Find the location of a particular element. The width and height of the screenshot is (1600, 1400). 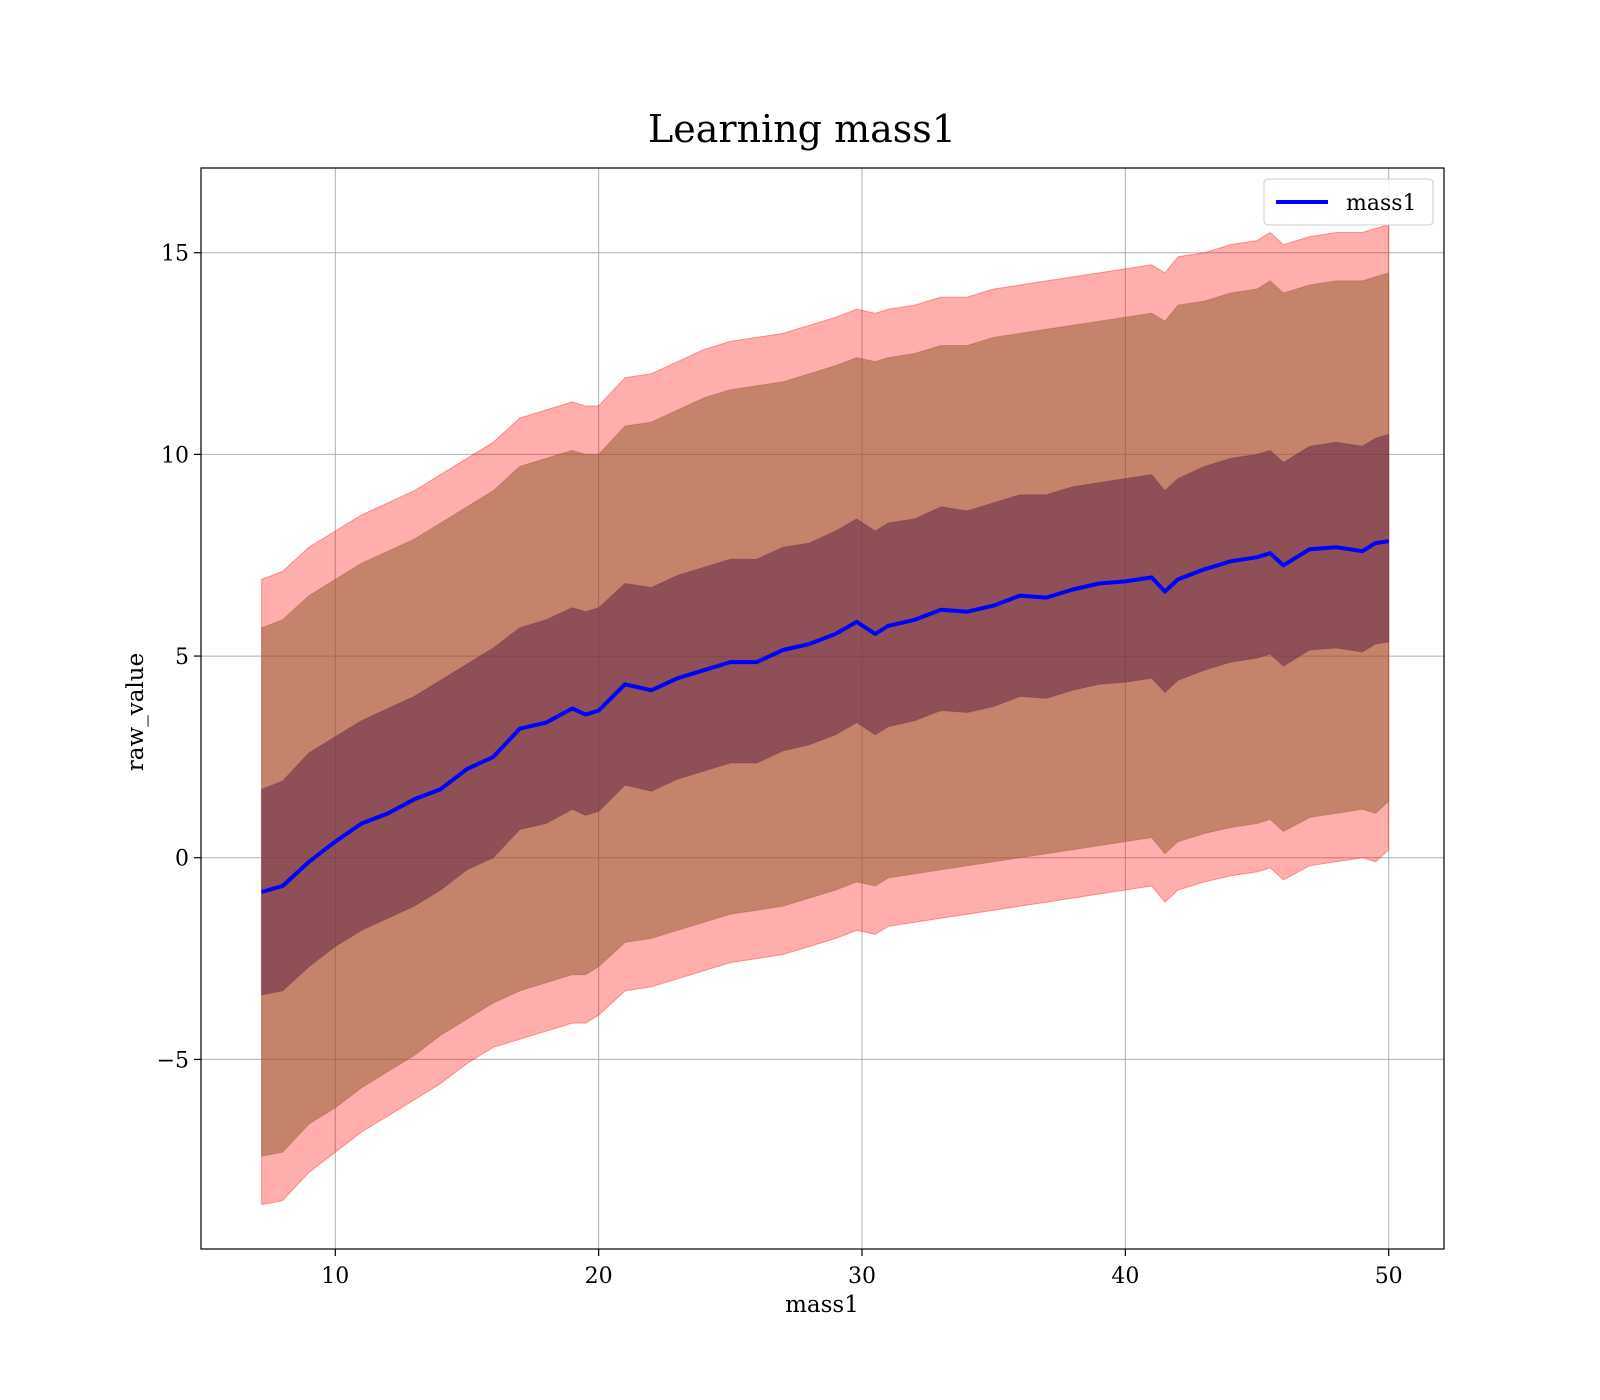

y-tick-label: 10 is located at coordinates (175, 455).